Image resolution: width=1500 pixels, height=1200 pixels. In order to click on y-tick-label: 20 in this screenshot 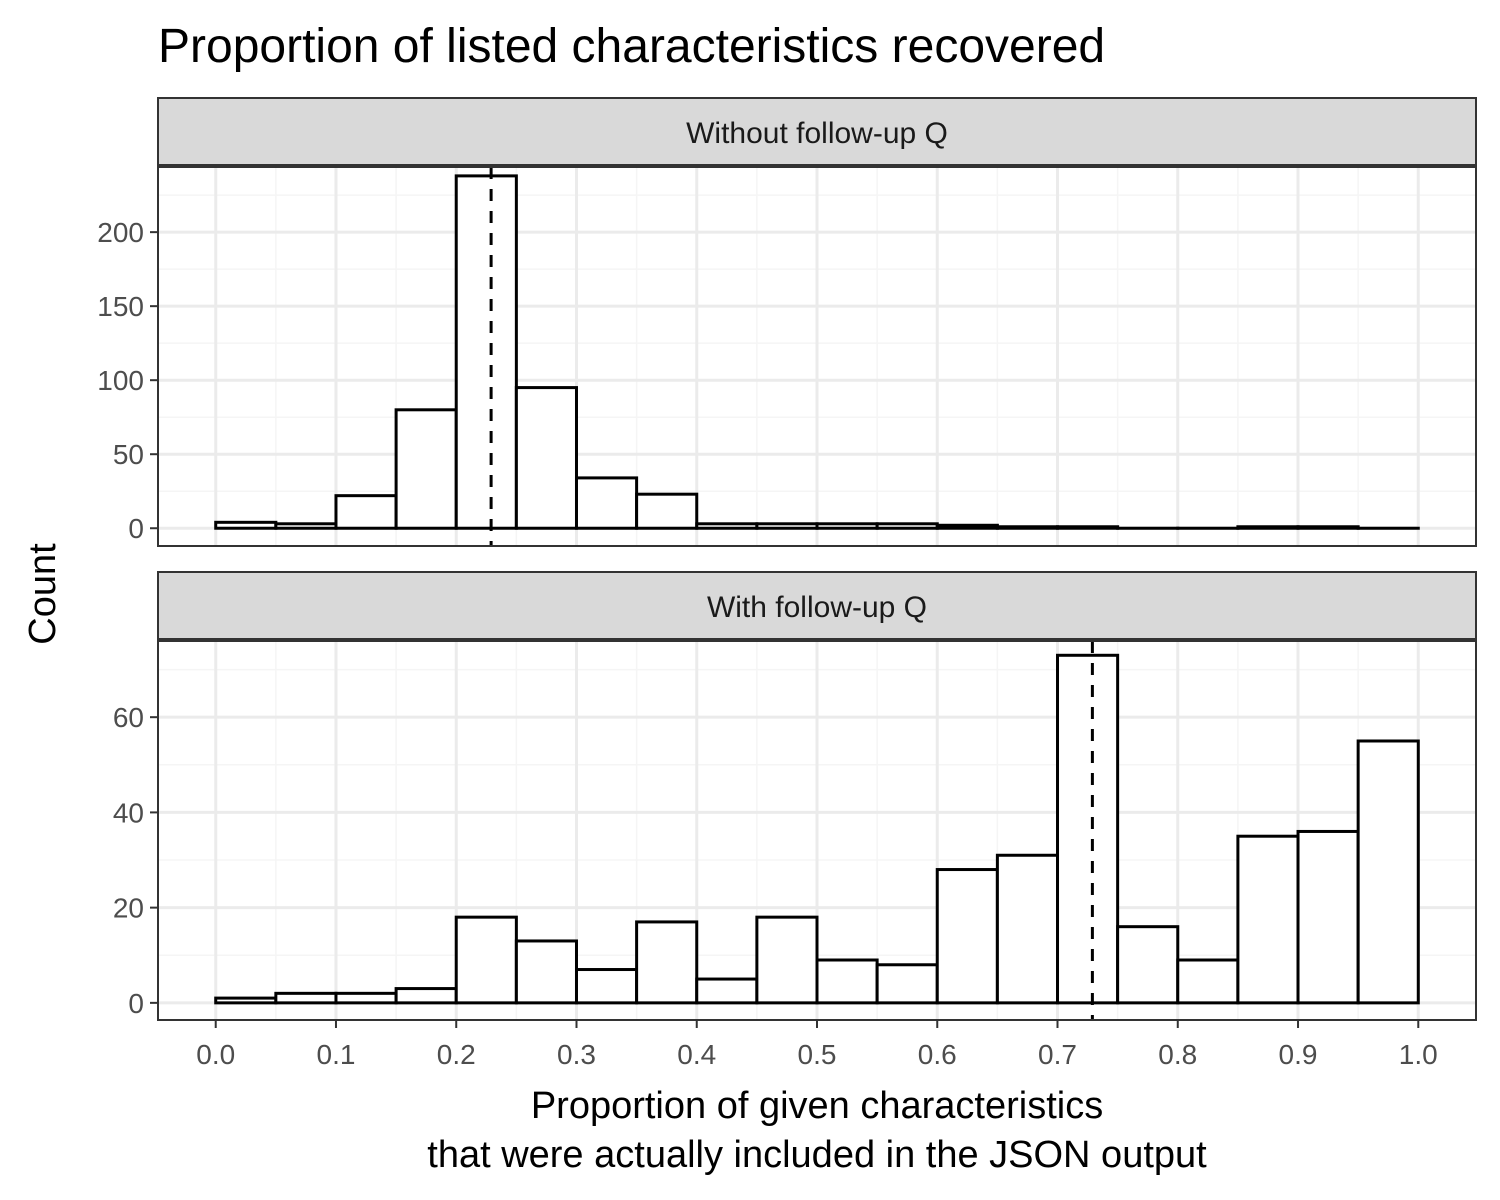, I will do `click(128, 908)`.